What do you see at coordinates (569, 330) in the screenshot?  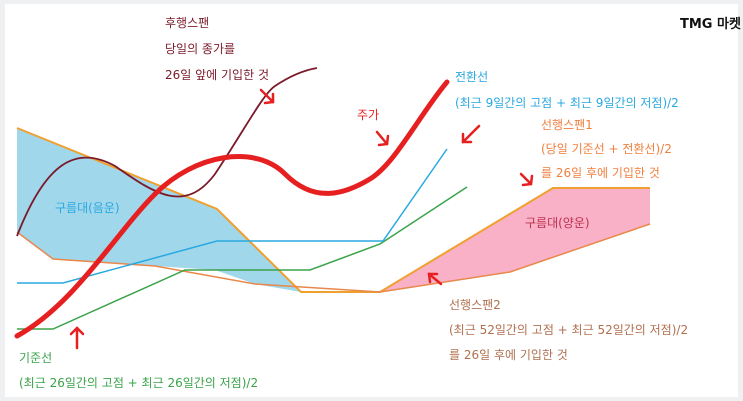 I see `leading2-desc1: (최근 52일간의 고점 + 최근 52일간의 저점)/2` at bounding box center [569, 330].